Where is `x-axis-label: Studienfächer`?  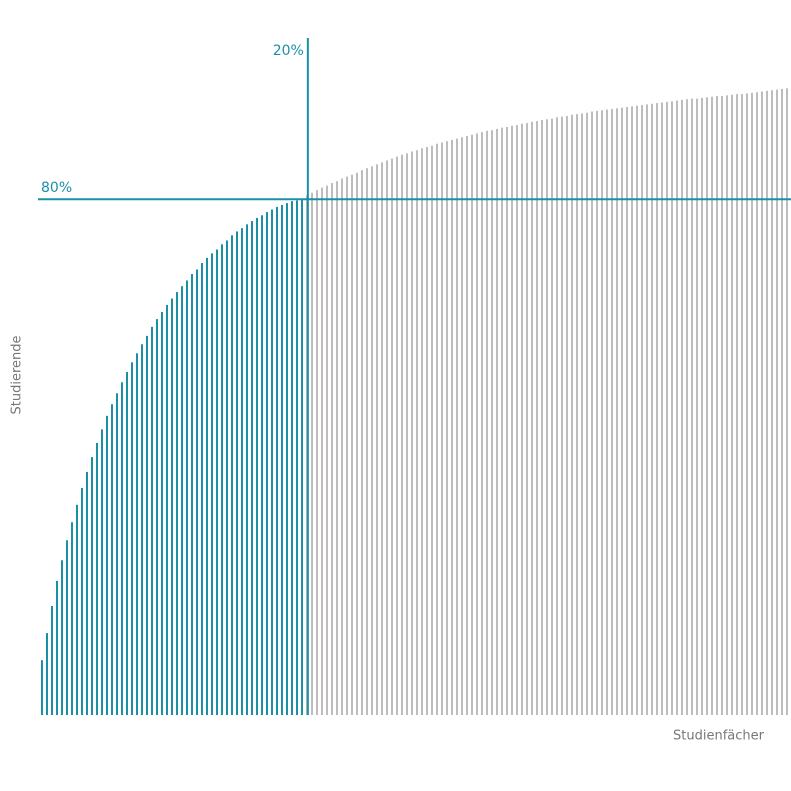
x-axis-label: Studienfächer is located at coordinates (719, 736).